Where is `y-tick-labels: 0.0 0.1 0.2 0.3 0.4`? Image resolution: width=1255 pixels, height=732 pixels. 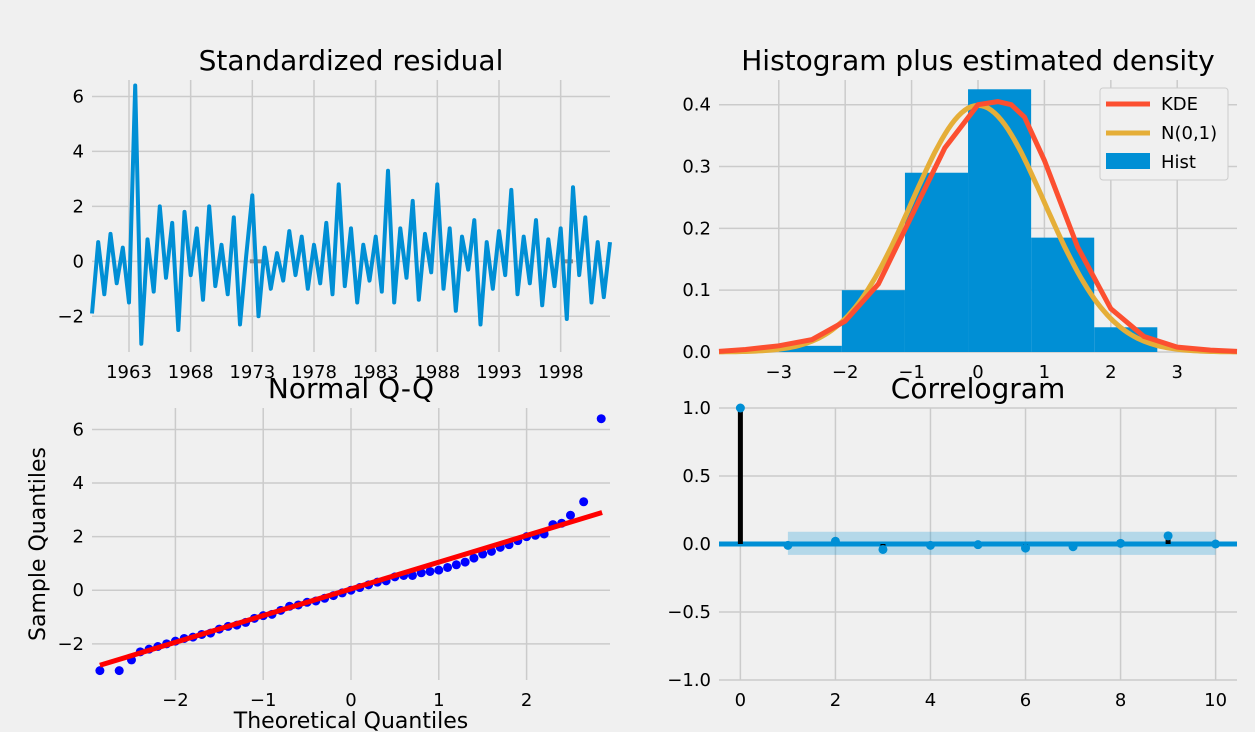
y-tick-labels: 0.0 0.1 0.2 0.3 0.4 is located at coordinates (696, 229).